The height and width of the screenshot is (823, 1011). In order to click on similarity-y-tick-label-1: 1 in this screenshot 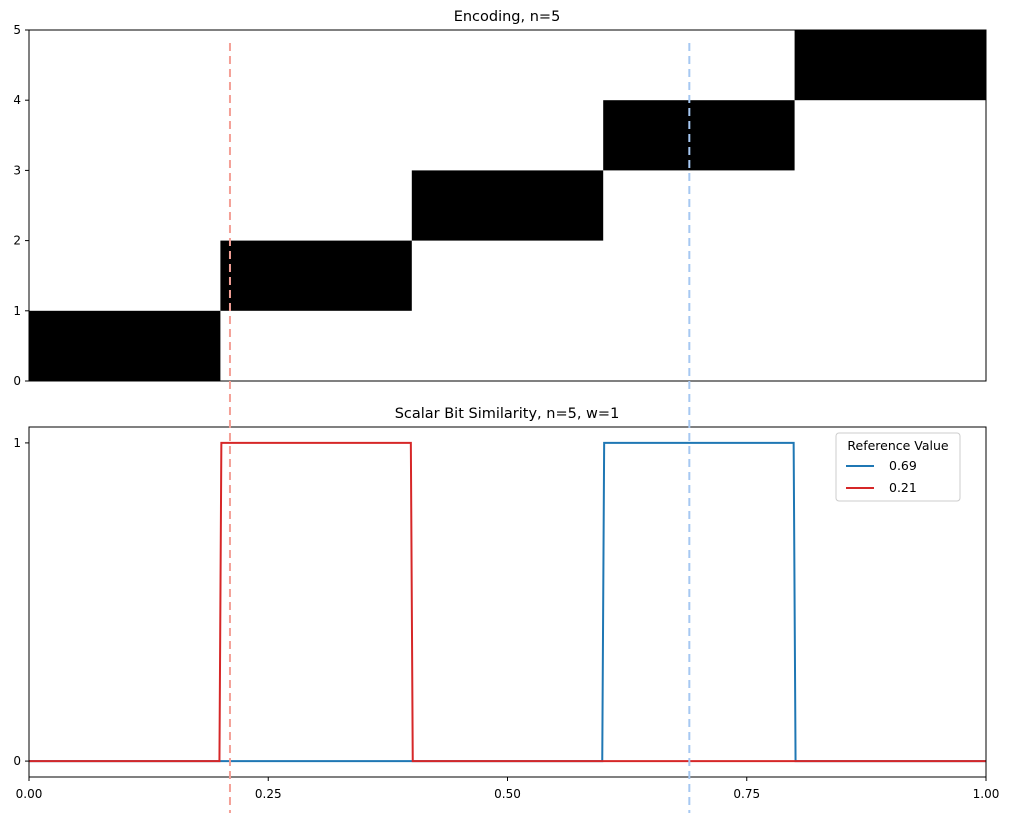, I will do `click(17, 443)`.